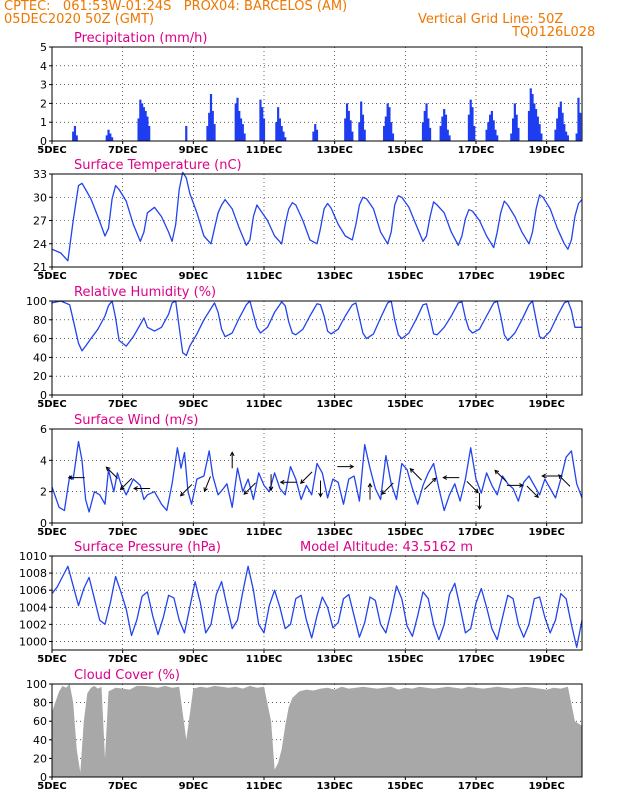 This screenshot has height=800, width=618. I want to click on pres-note: Model Altitude: 43.5162 m, so click(386, 547).